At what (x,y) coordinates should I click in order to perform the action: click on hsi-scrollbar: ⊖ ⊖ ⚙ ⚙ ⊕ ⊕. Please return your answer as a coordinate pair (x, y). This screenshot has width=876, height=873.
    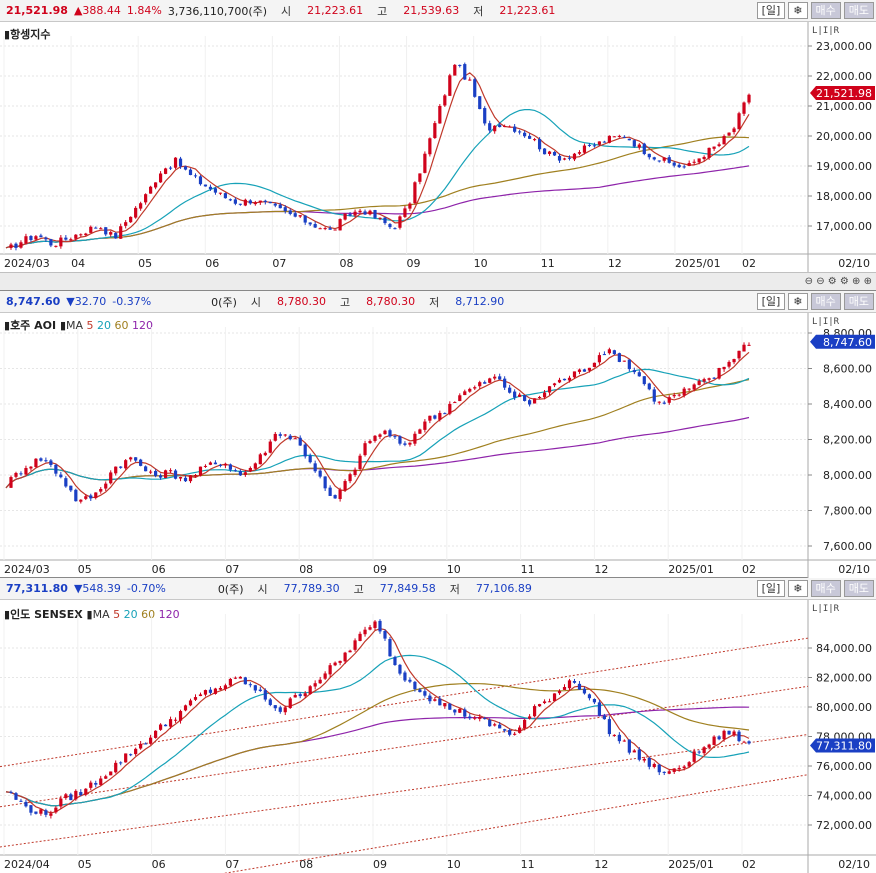
    Looking at the image, I should click on (438, 281).